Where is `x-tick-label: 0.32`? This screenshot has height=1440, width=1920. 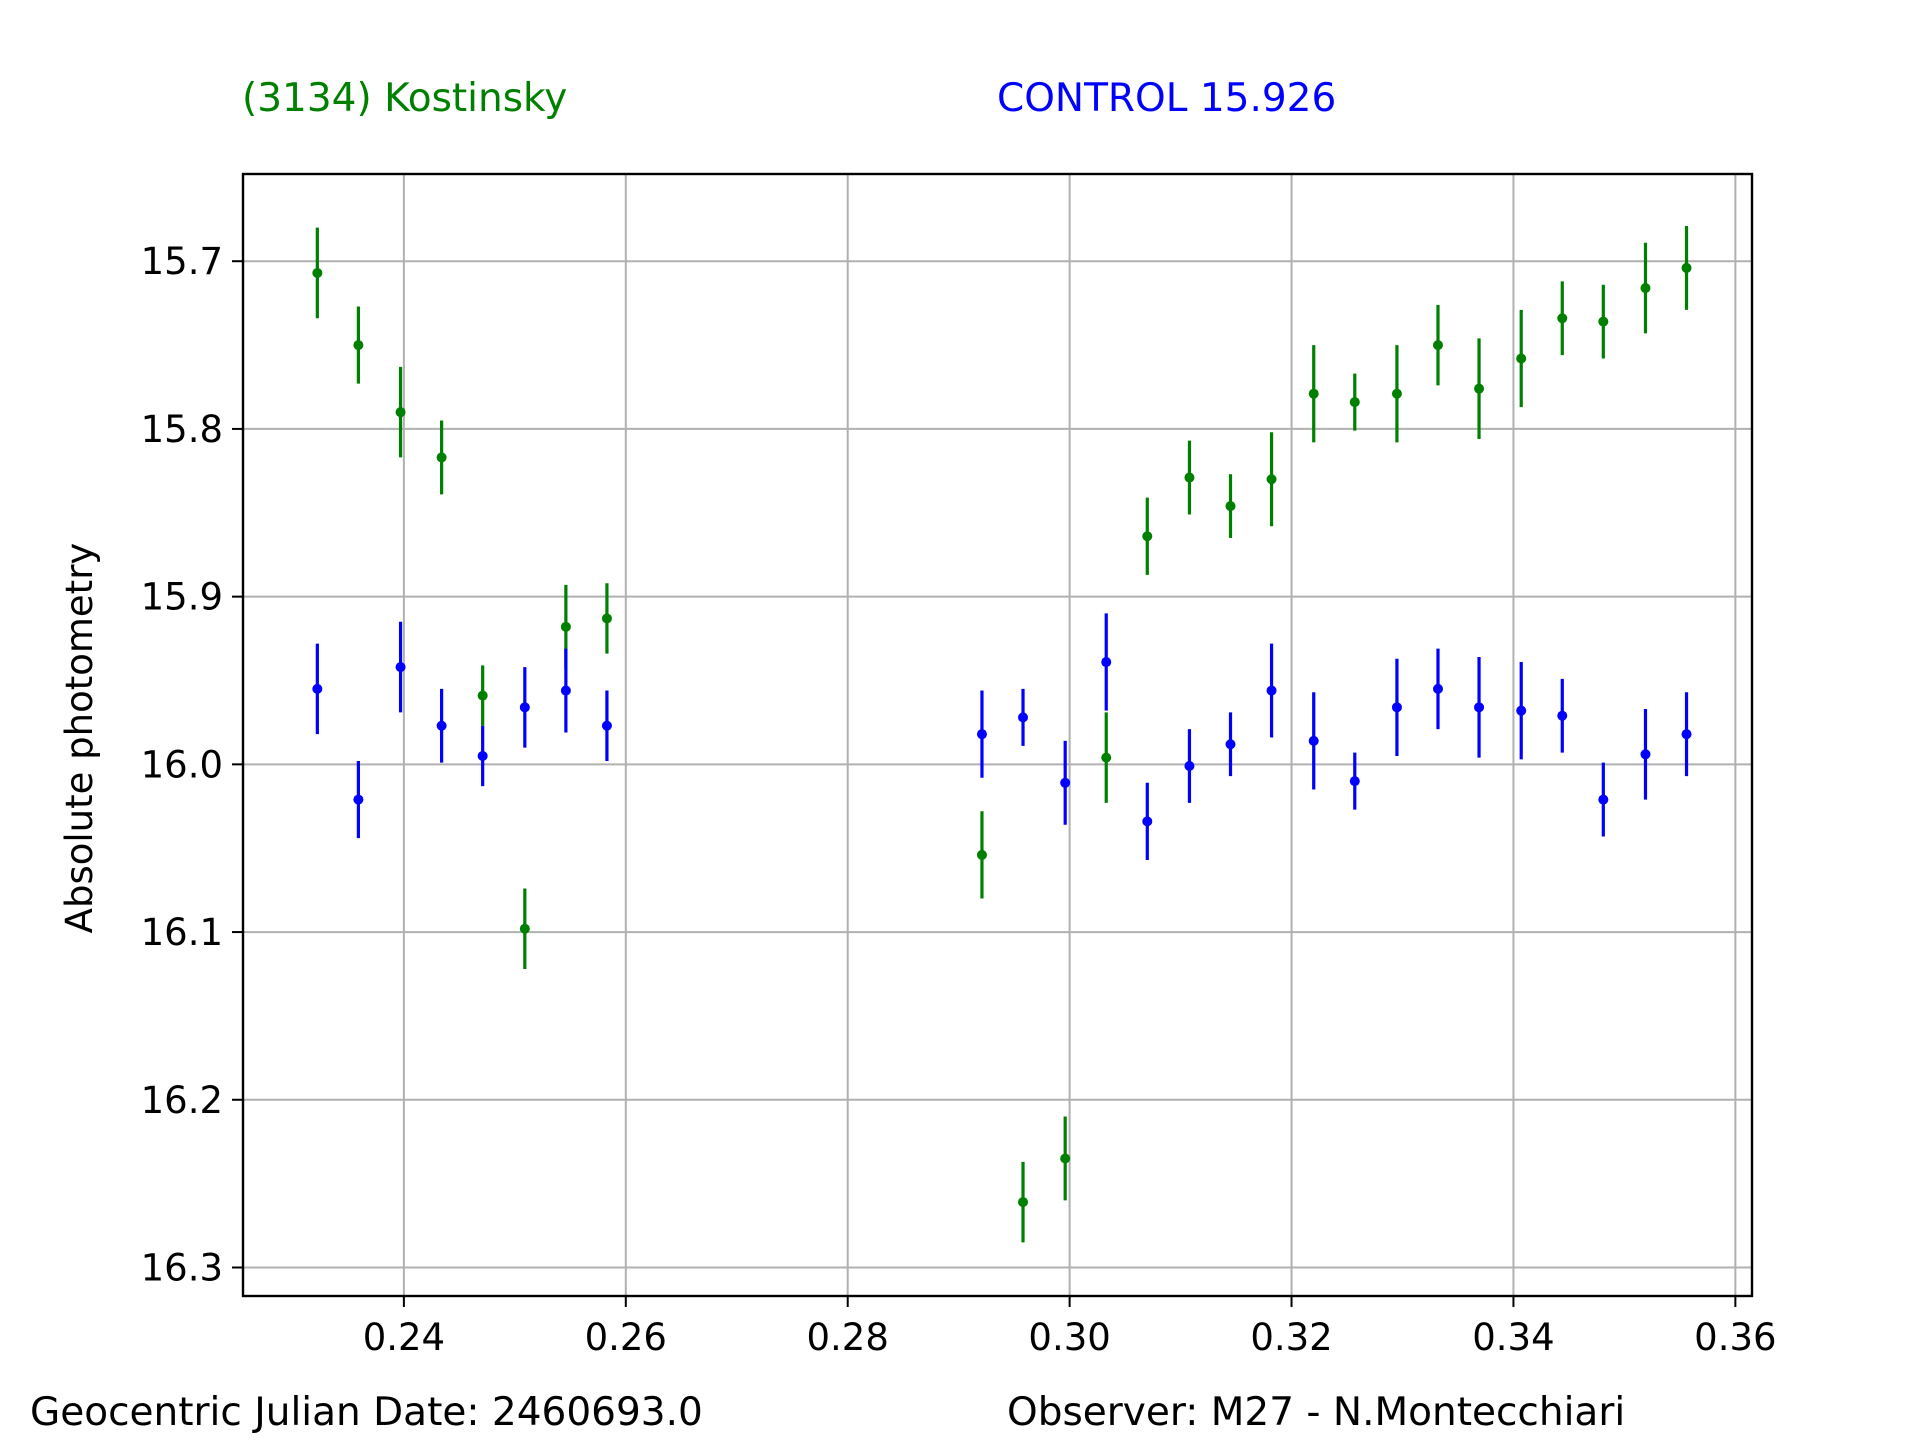 x-tick-label: 0.32 is located at coordinates (1291, 1337).